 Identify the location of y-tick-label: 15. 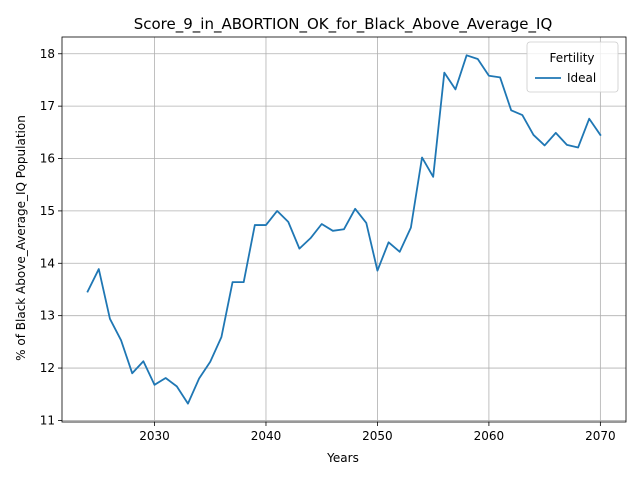
(47, 211).